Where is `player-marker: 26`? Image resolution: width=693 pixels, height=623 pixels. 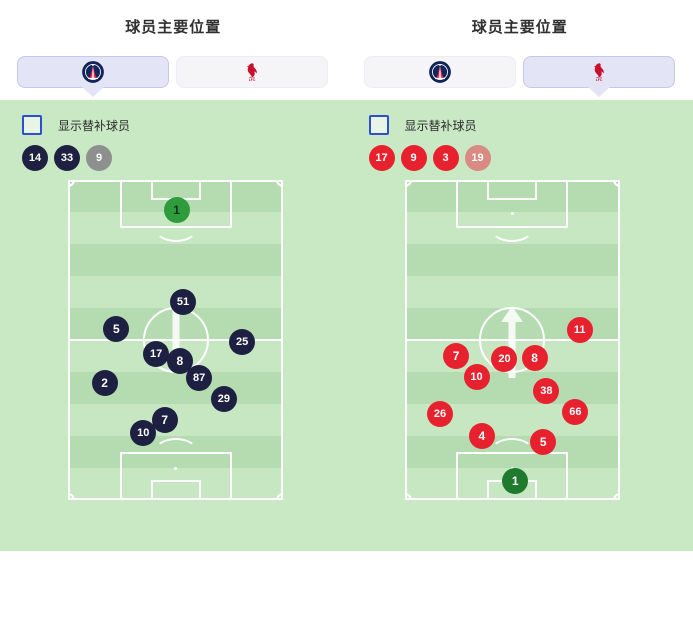 player-marker: 26 is located at coordinates (439, 413).